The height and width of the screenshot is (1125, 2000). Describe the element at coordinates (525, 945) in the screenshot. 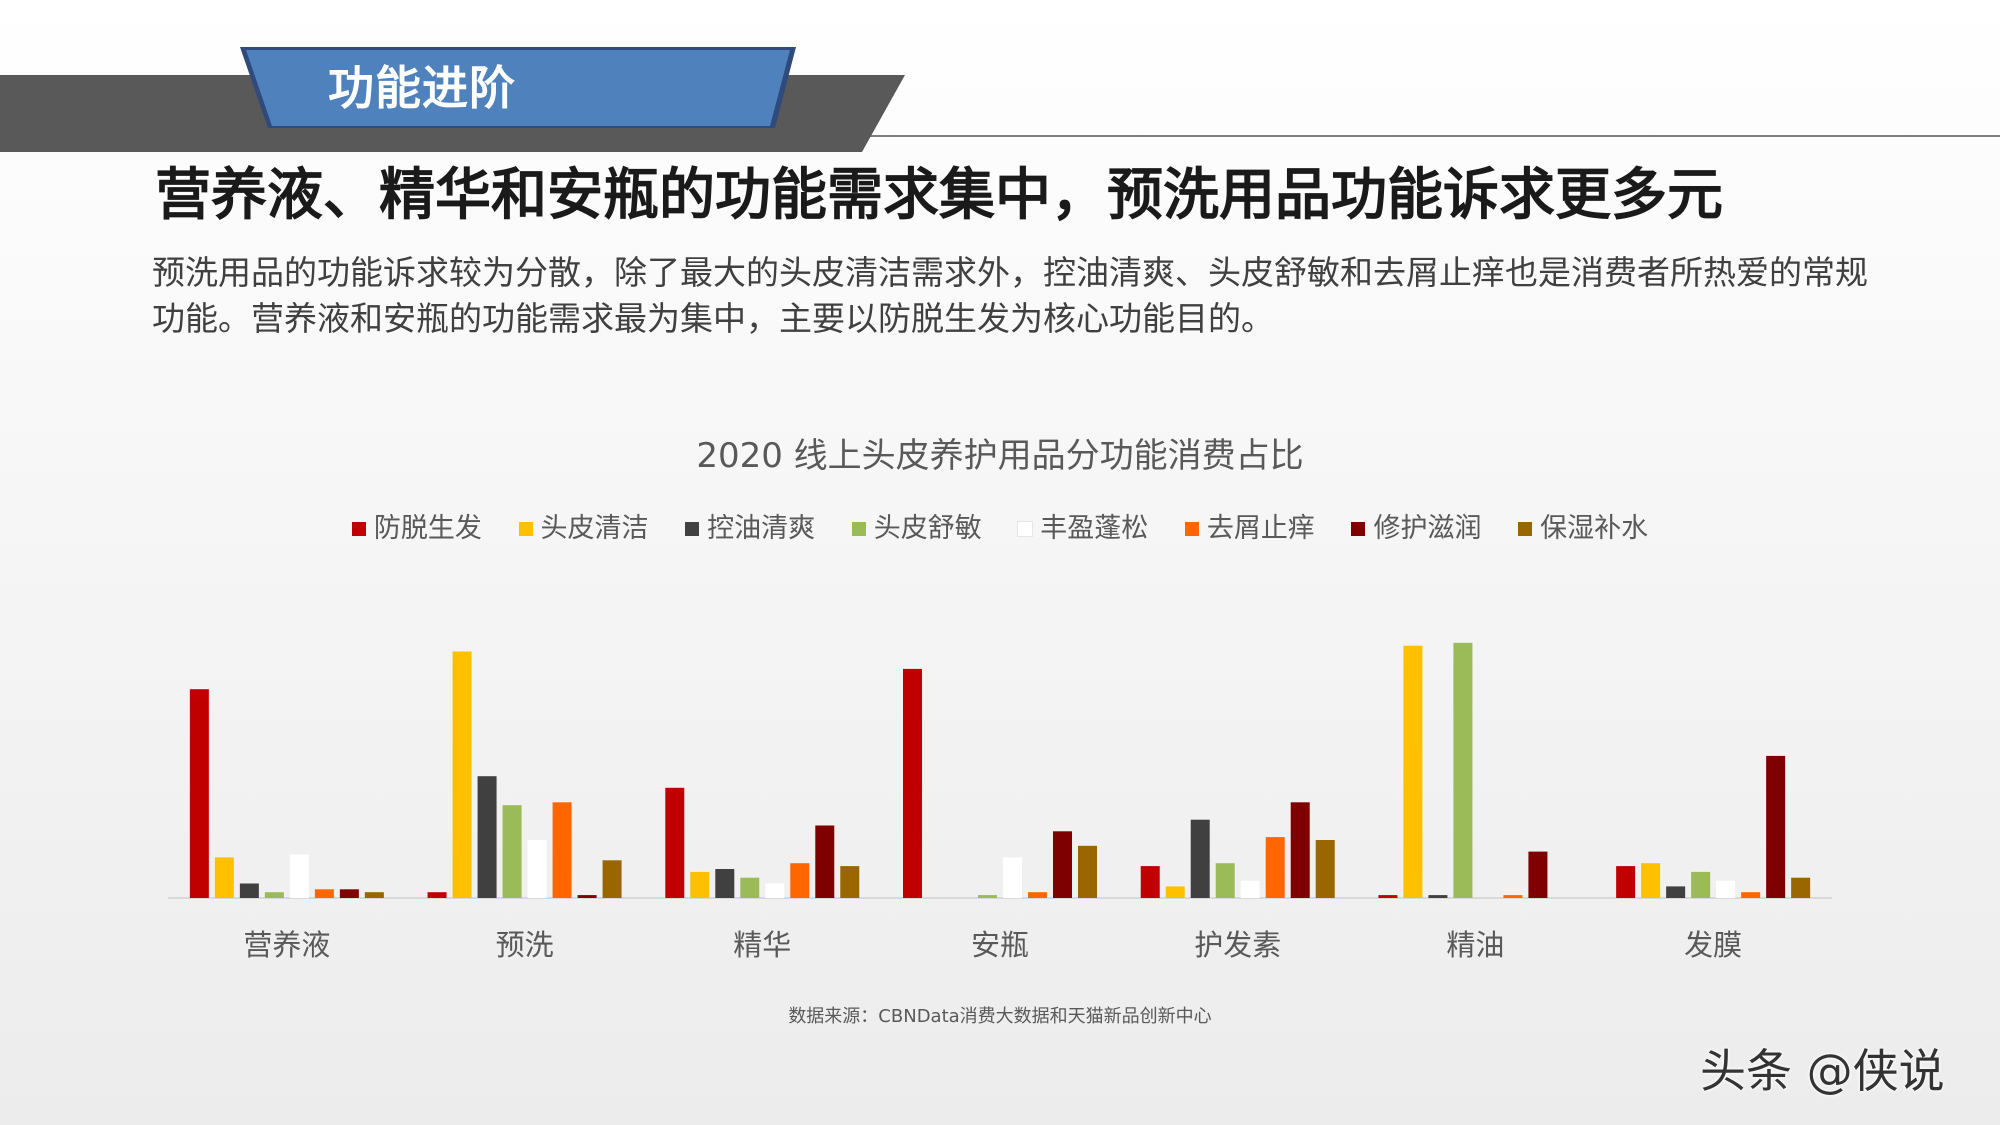

I see `category-label: 预洗` at that location.